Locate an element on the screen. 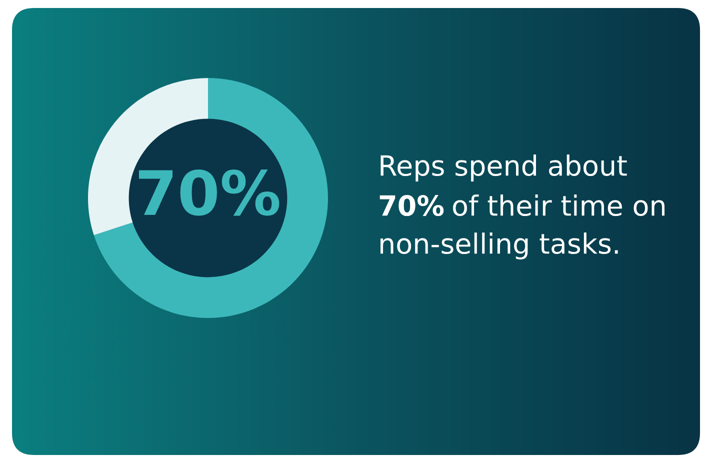 The height and width of the screenshot is (460, 702). text: of their time on is located at coordinates (558, 205).